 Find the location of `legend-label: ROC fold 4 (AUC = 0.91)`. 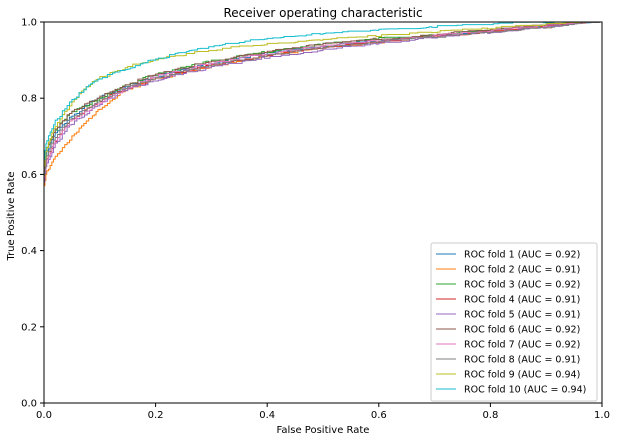

legend-label: ROC fold 4 (AUC = 0.91) is located at coordinates (522, 300).